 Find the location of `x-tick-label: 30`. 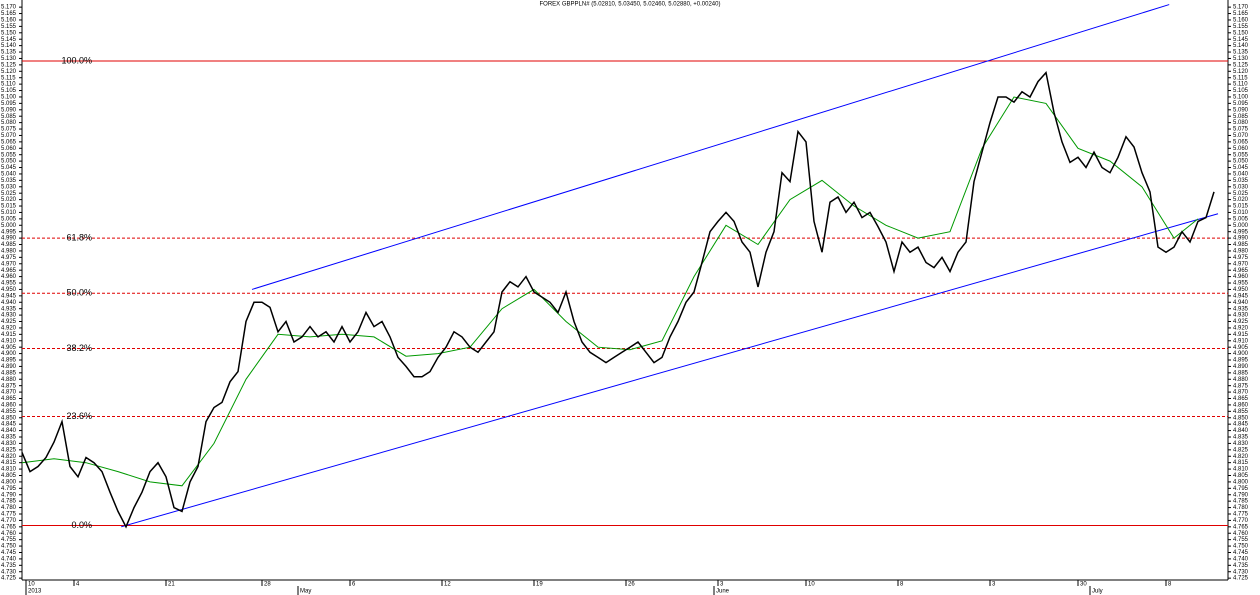

x-tick-label: 30 is located at coordinates (1083, 585).